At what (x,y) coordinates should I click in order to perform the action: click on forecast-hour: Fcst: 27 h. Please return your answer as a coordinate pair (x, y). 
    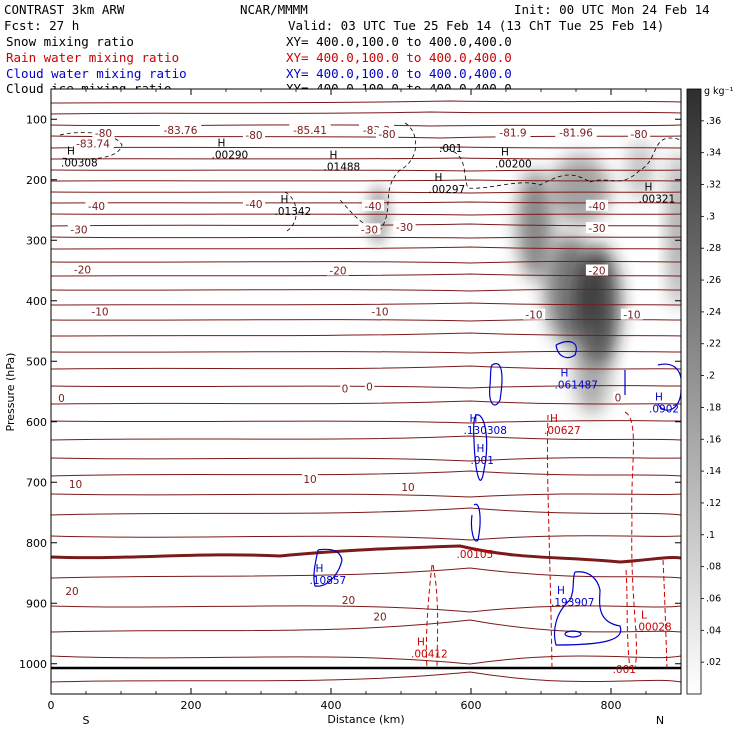
    Looking at the image, I should click on (41, 25).